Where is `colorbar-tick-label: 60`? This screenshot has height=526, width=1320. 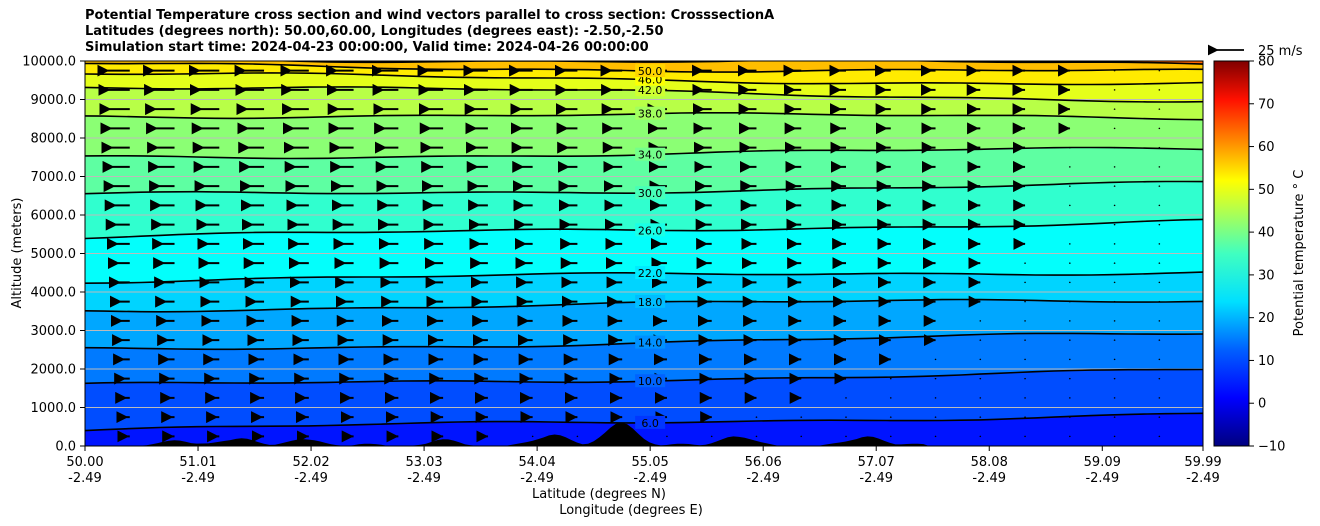 colorbar-tick-label: 60 is located at coordinates (1266, 147).